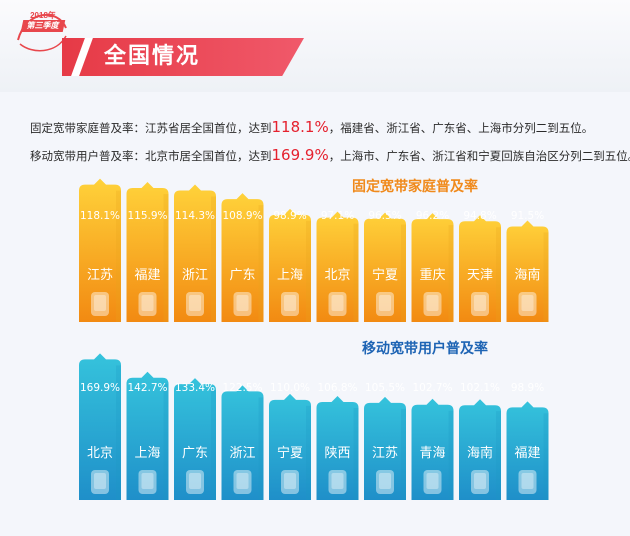 This screenshot has height=536, width=630. What do you see at coordinates (195, 216) in the screenshot?
I see `value-label: 114.3%` at bounding box center [195, 216].